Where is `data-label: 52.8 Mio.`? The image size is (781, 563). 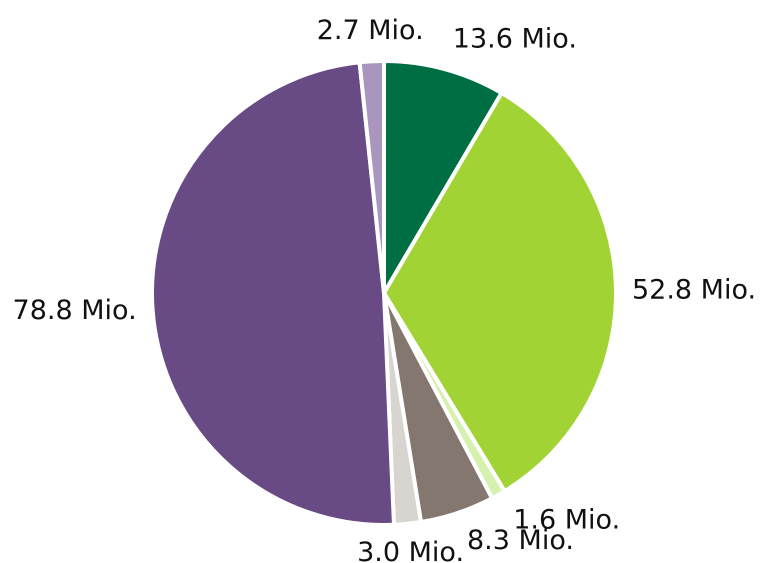 data-label: 52.8 Mio. is located at coordinates (694, 290).